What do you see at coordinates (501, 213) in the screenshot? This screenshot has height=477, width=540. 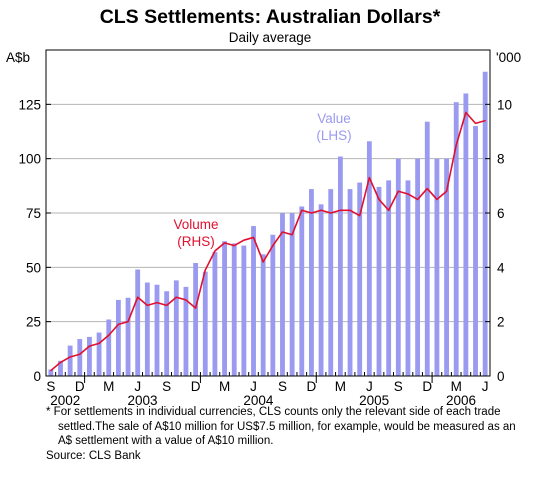 I see `right-y-tick-label: 6` at bounding box center [501, 213].